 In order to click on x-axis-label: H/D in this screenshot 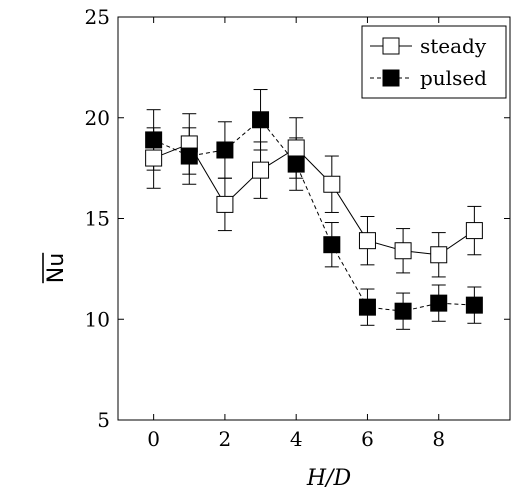, I will do `click(329, 478)`.